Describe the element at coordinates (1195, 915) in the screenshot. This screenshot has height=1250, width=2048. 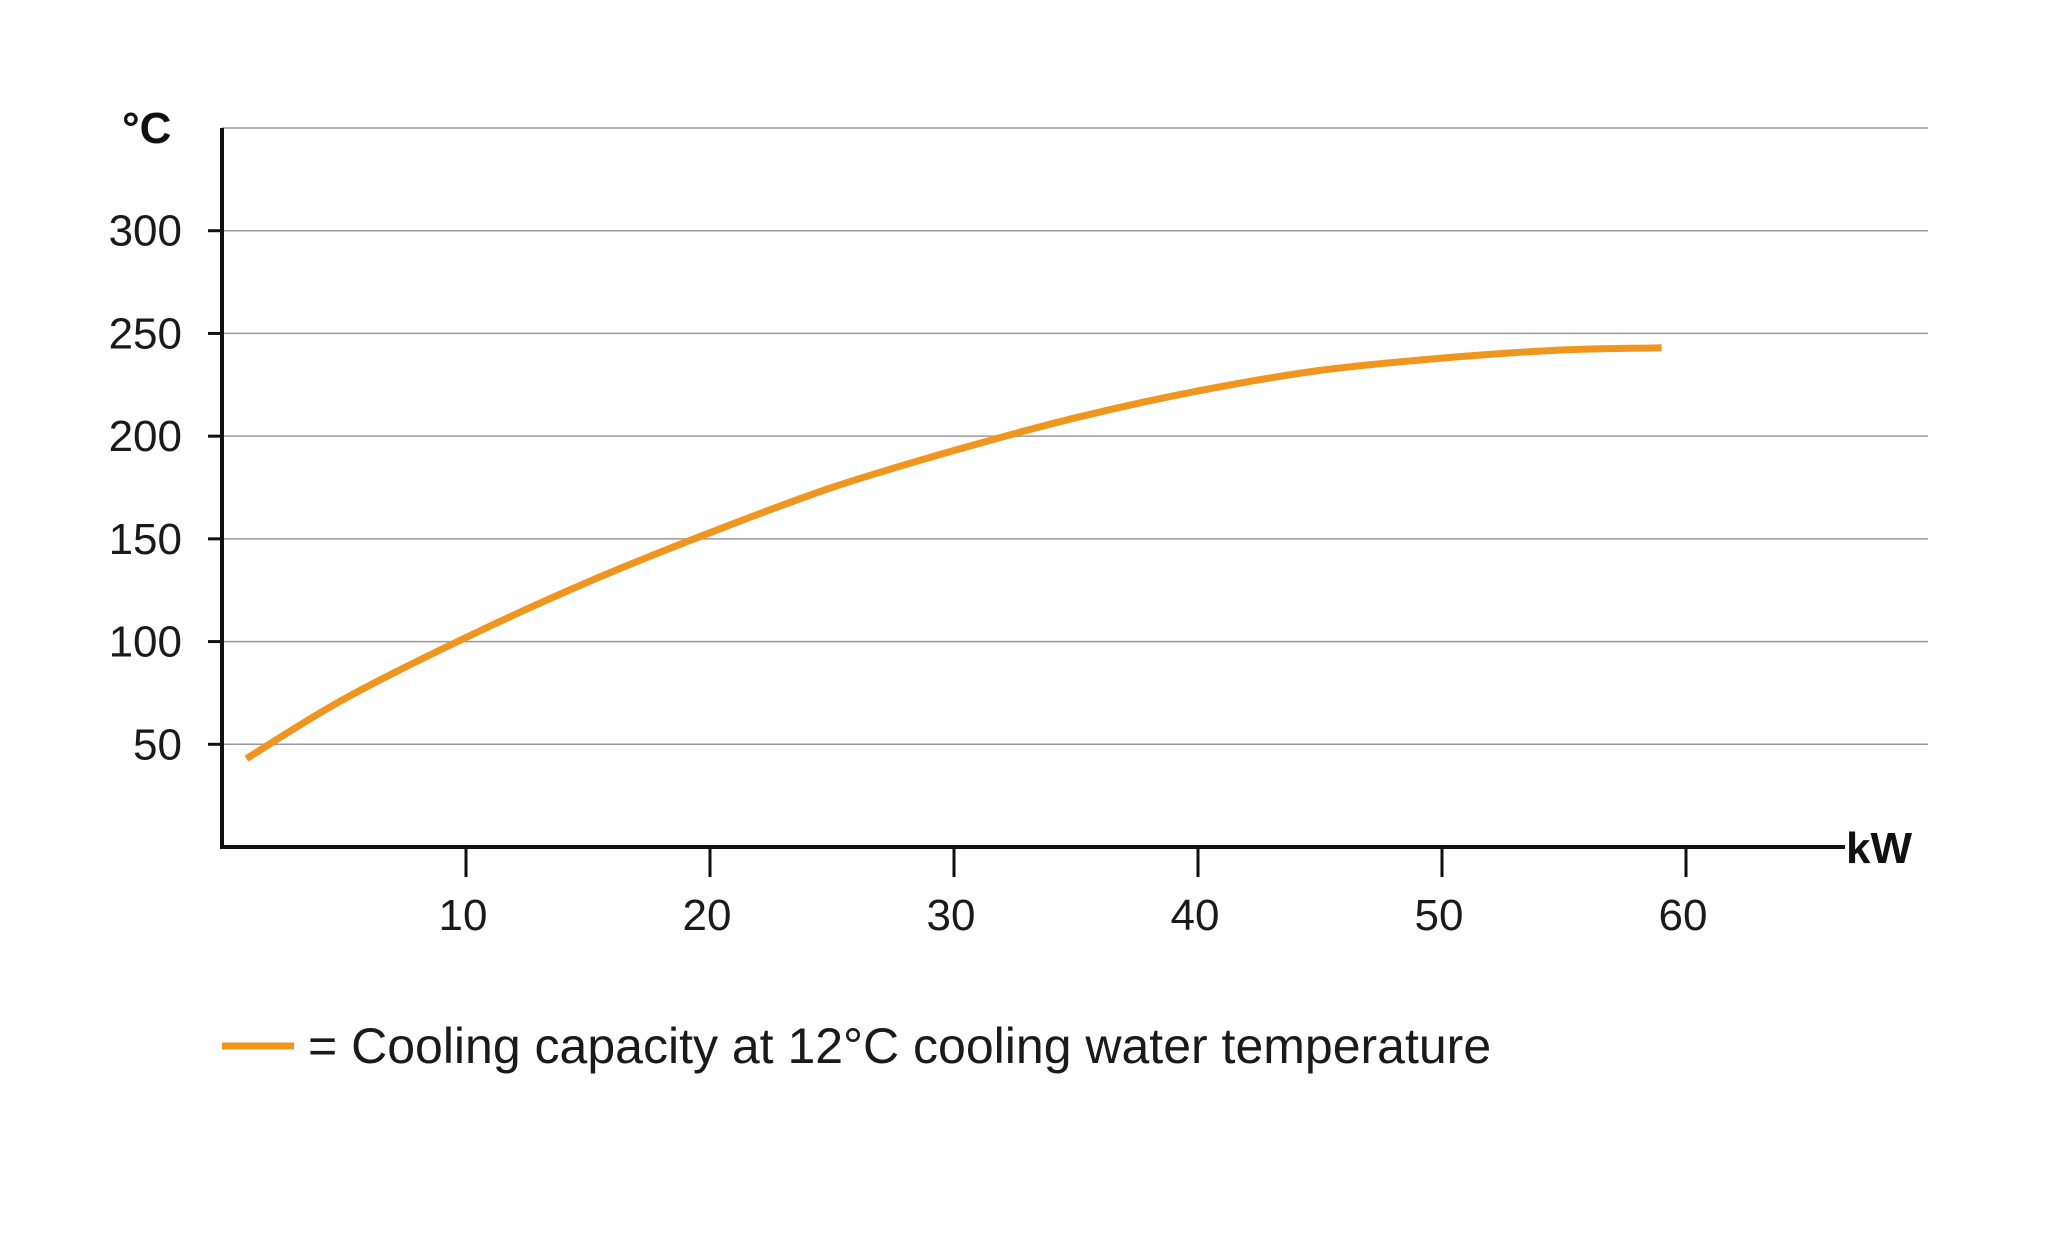
I see `x-tick-label: 40` at that location.